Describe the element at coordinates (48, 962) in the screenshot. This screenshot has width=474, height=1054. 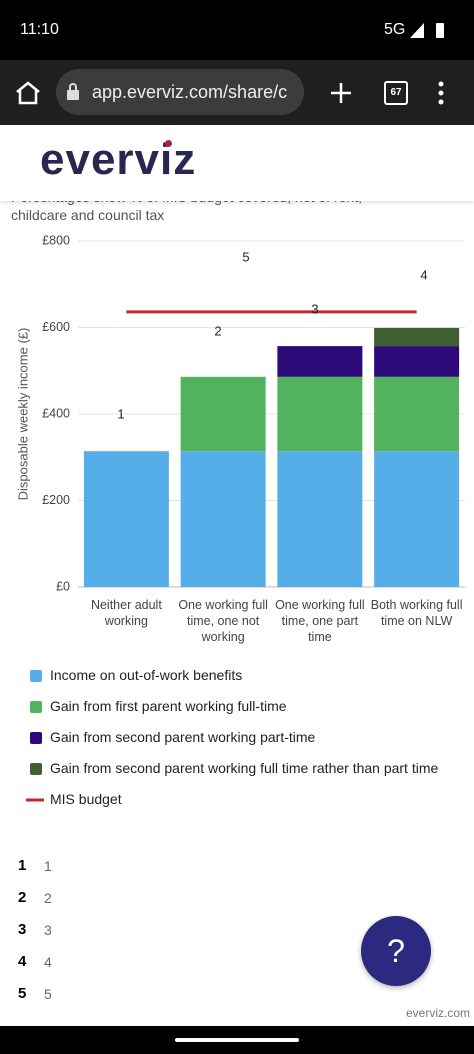
I see `note-text: 4` at that location.